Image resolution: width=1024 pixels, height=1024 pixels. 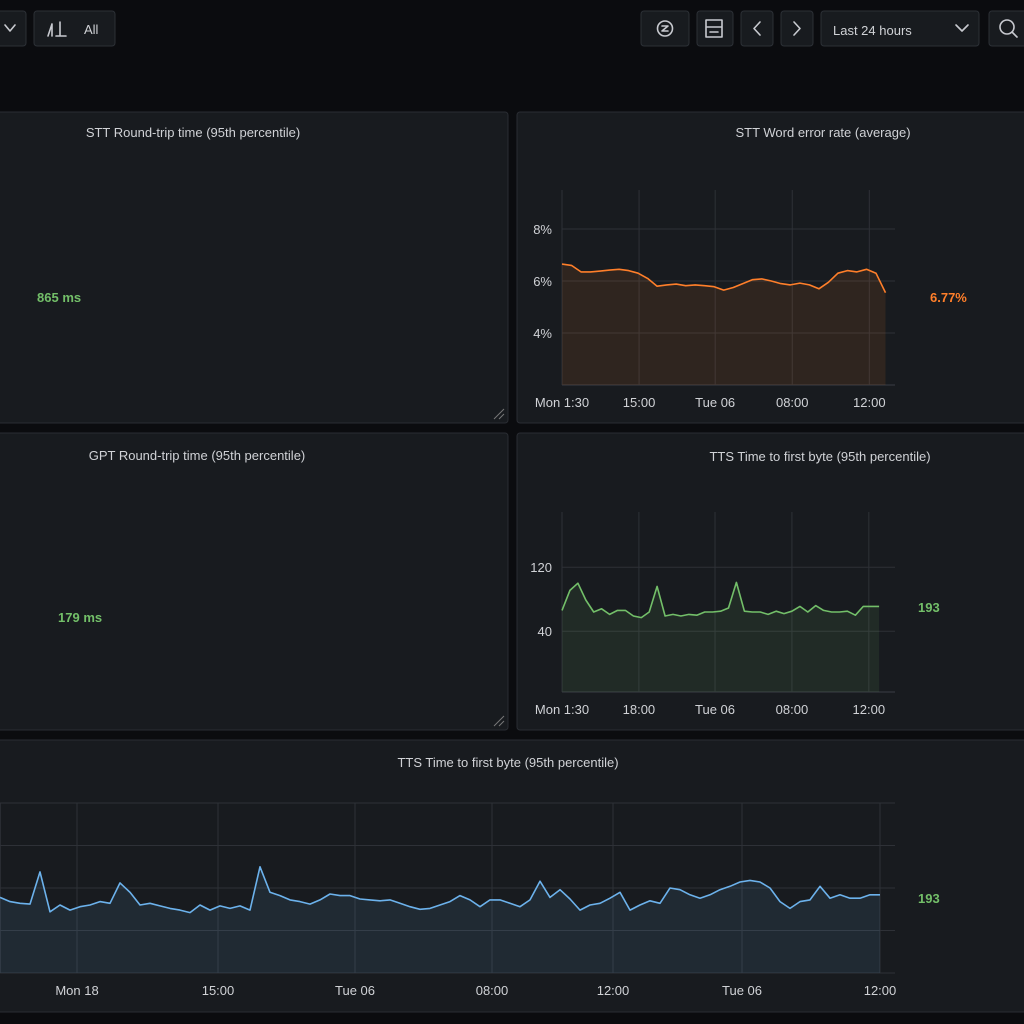 I want to click on time-range-chevron, so click(x=962, y=28).